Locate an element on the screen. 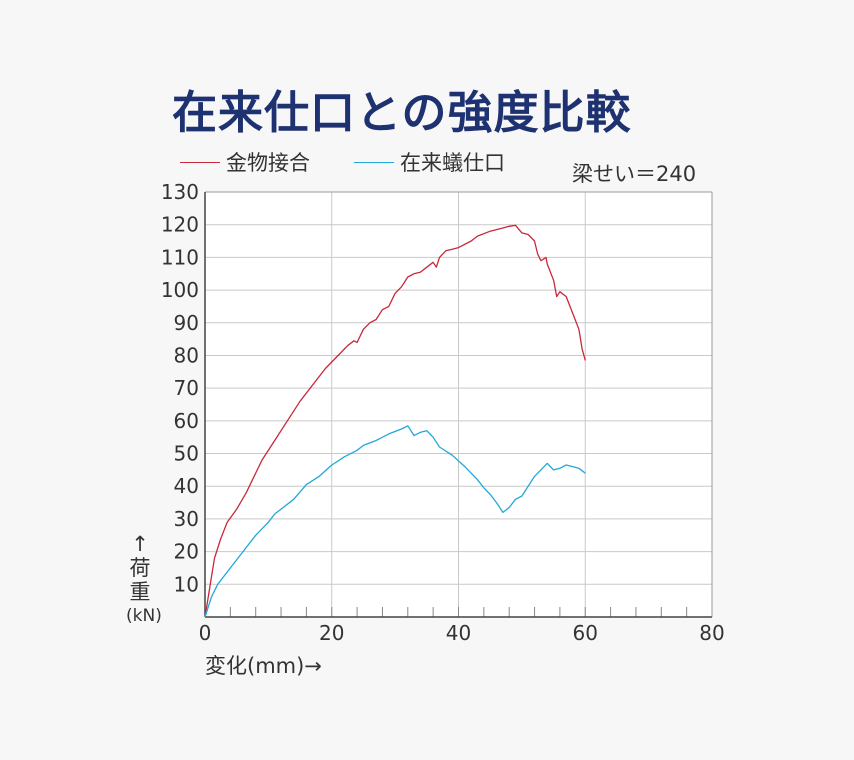 This screenshot has height=760, width=854. y-axis-label: ↑ 荷 重 (kN) is located at coordinates (144, 580).